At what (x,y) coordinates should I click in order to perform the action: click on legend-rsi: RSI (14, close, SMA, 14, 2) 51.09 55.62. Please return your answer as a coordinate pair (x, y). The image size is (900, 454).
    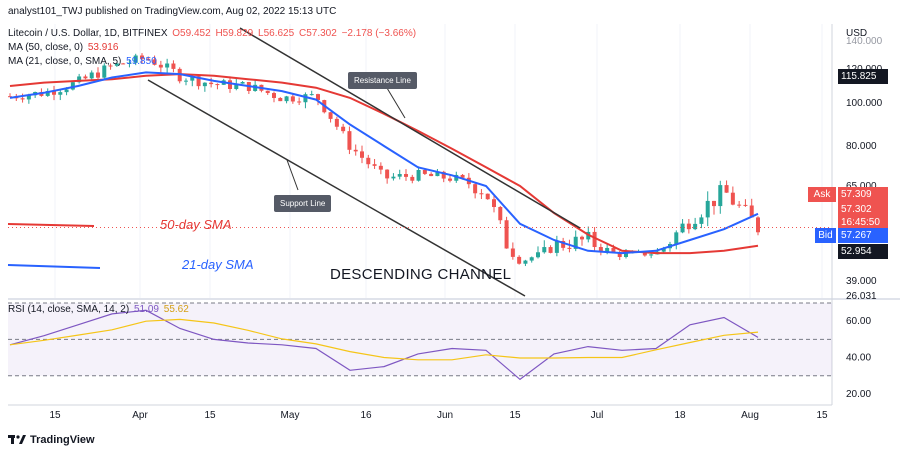
    Looking at the image, I should click on (98, 309).